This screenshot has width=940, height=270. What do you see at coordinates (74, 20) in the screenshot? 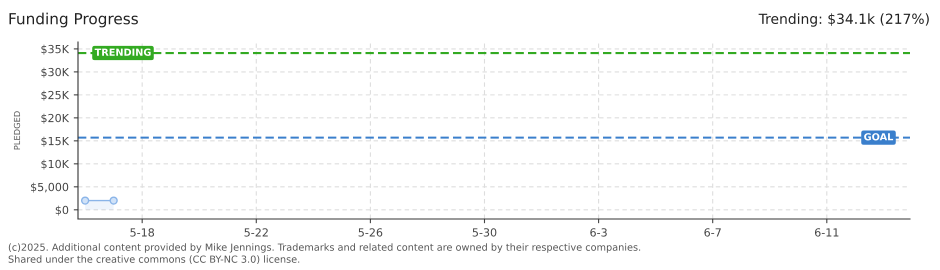
I see `chart-title: Funding Progress` at bounding box center [74, 20].